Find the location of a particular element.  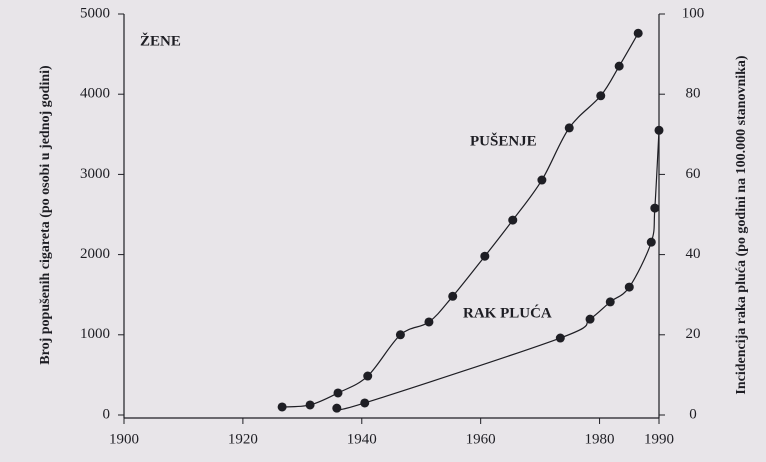

annotation: RAK PLUĆA is located at coordinates (507, 312).